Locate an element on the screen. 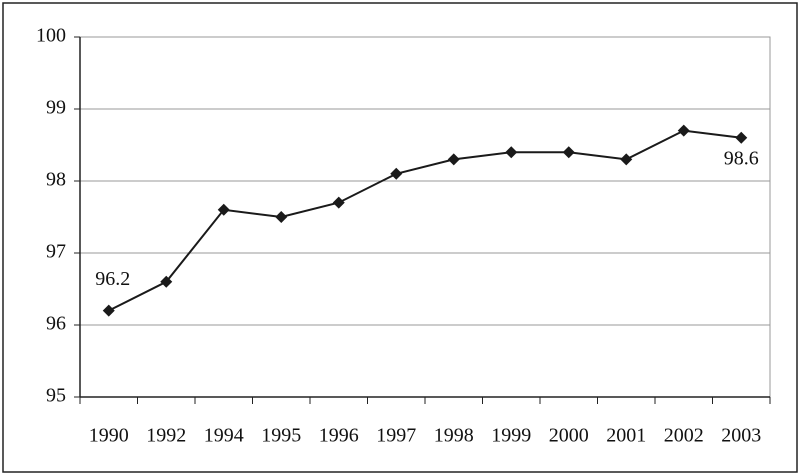  x-tick-label: 1997 is located at coordinates (396, 436).